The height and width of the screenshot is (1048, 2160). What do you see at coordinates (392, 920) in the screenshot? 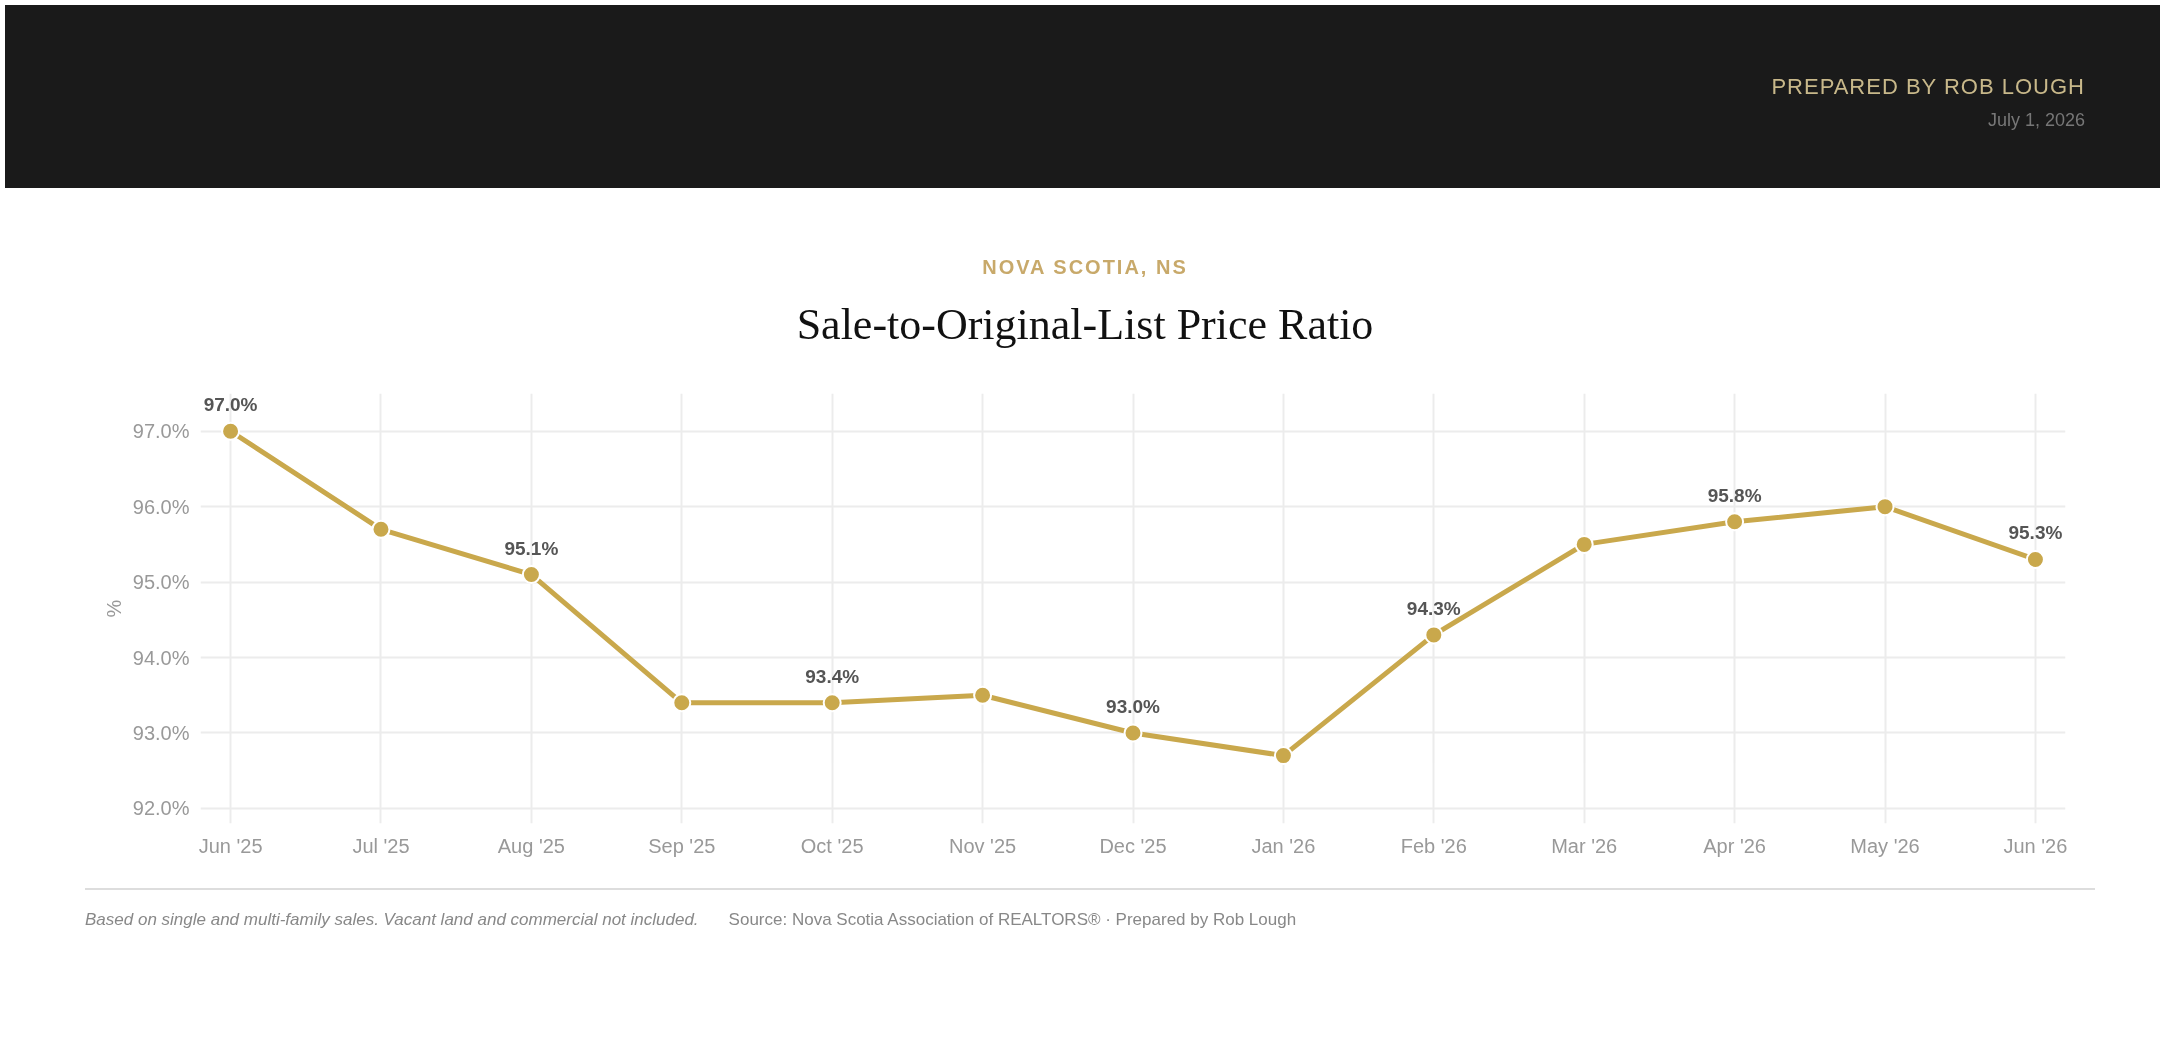
I see `text: Based on single and multi-family sales. Vacant land and commercial not included.` at bounding box center [392, 920].